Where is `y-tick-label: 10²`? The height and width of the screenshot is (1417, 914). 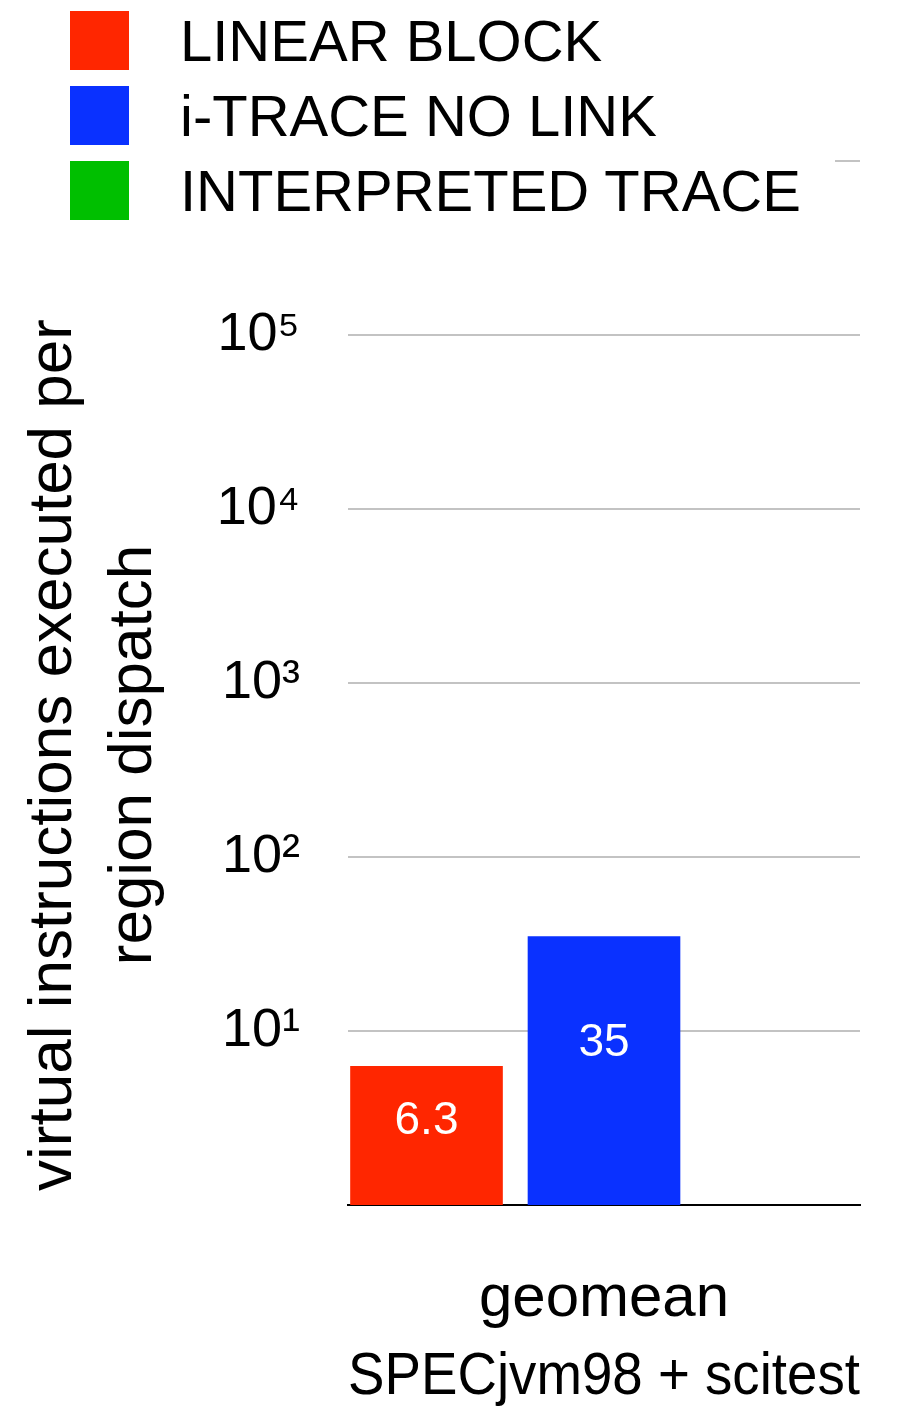 y-tick-label: 10² is located at coordinates (260, 852).